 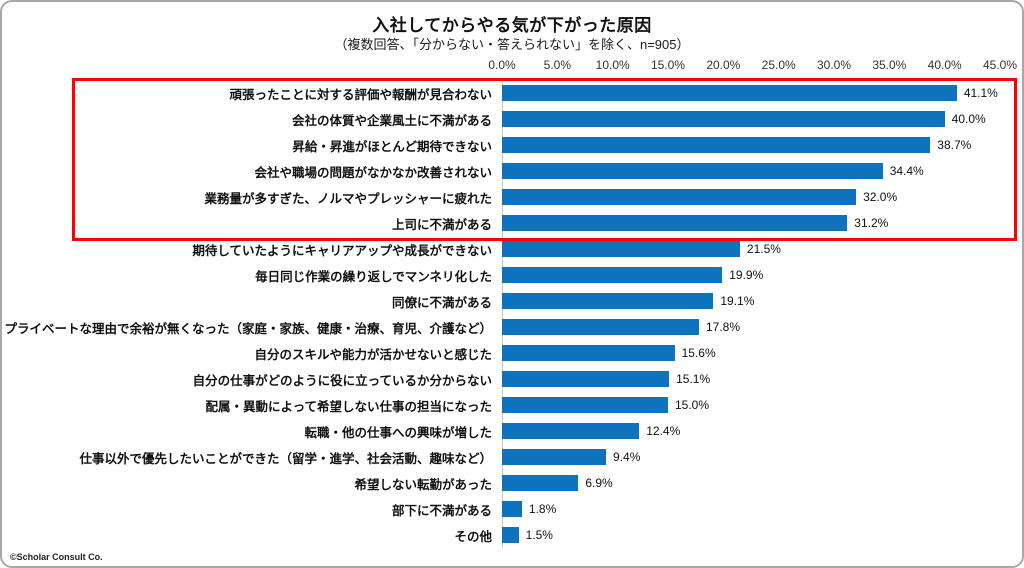 I want to click on bar-track: 41.1%, so click(x=751, y=93).